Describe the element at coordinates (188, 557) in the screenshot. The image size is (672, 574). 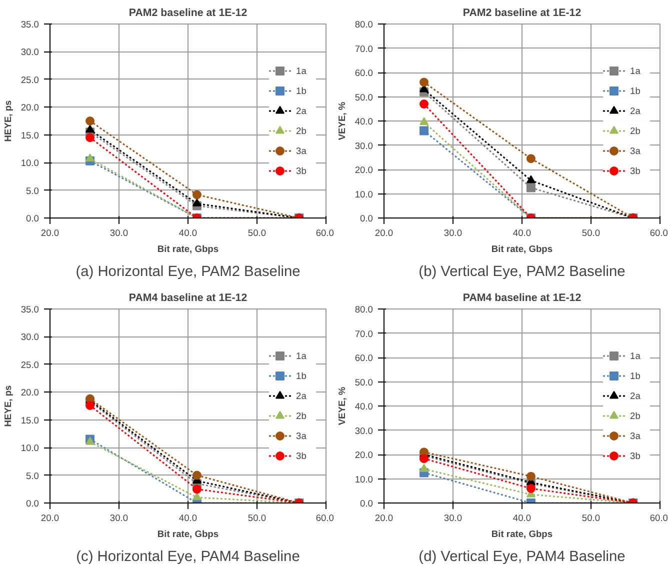
I see `text: (c) Horizontal Eye, PAM4 Baseline` at that location.